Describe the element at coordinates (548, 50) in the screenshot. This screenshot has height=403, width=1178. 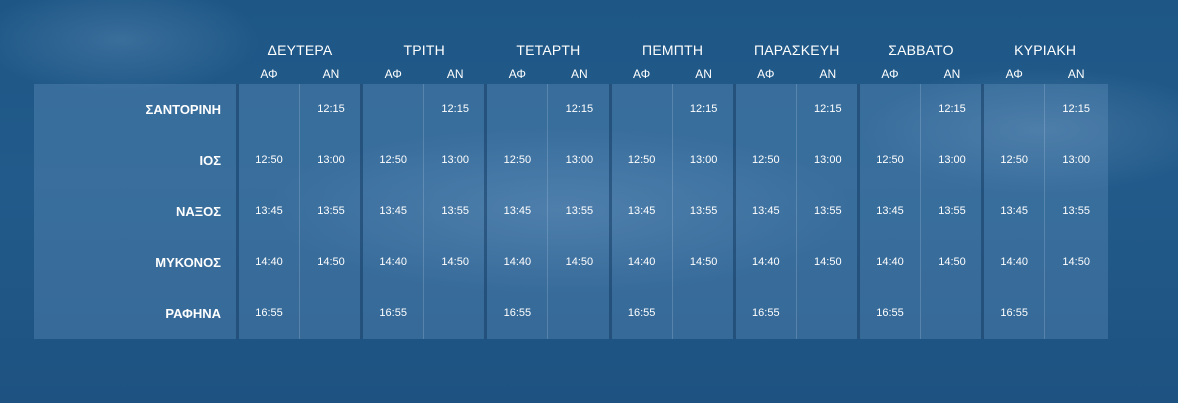
I see `day-header: ΤΕΤΑΡΤΗ` at that location.